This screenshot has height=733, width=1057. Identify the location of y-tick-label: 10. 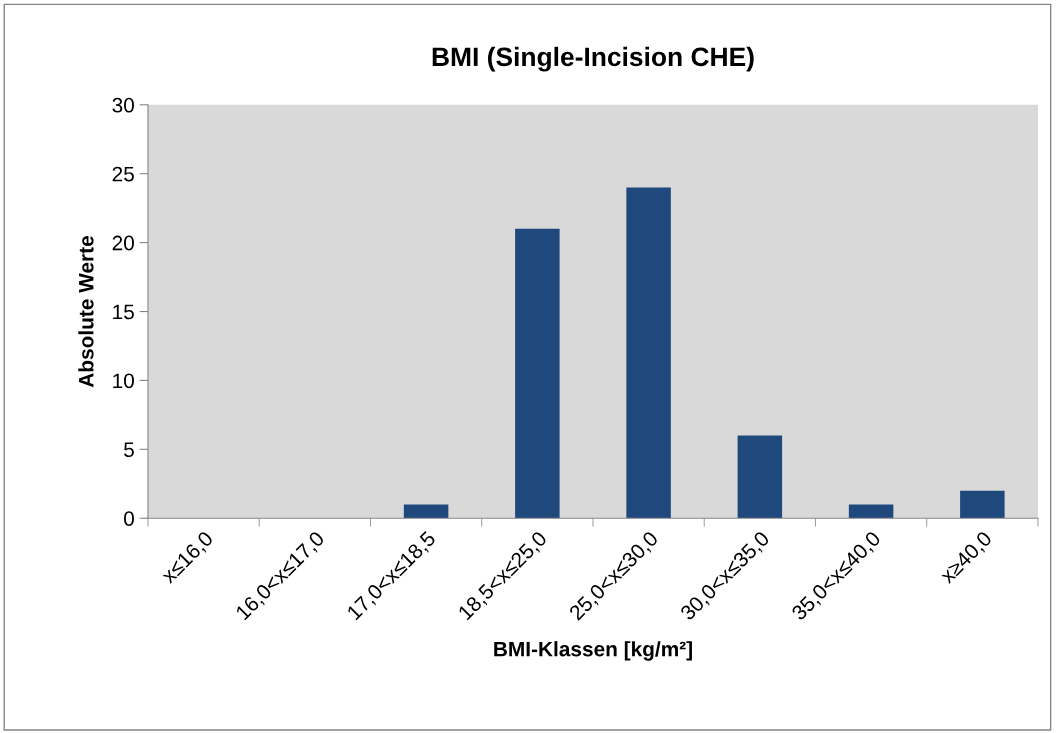
(123, 381).